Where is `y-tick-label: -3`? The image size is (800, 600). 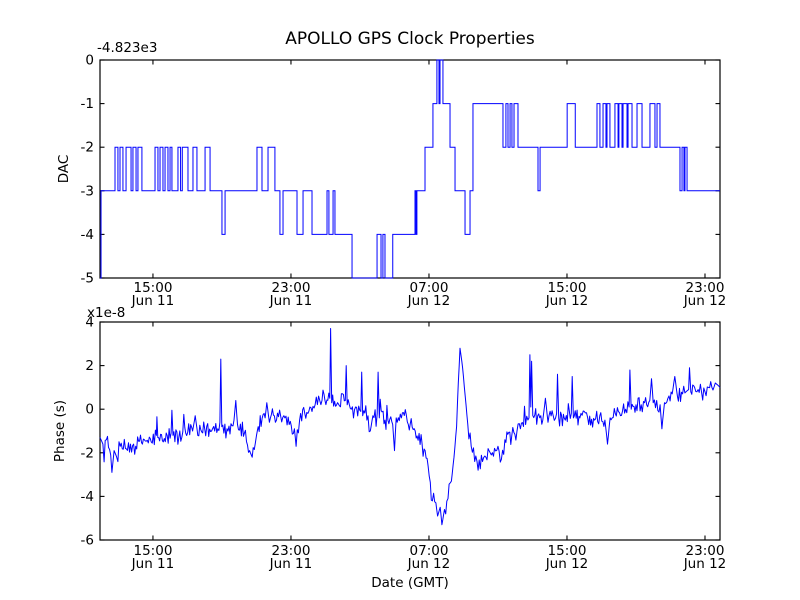
y-tick-label: -3 is located at coordinates (87, 191).